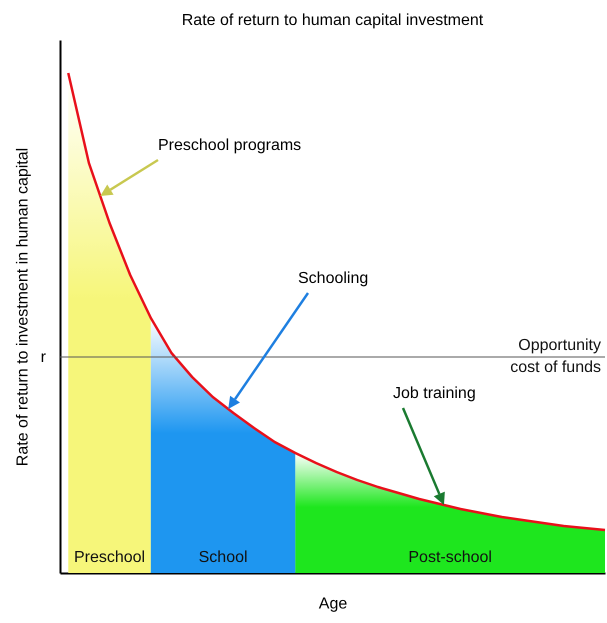 Image resolution: width=607 pixels, height=623 pixels. I want to click on y-axis-title: Rate of return to investment in human capital, so click(23, 307).